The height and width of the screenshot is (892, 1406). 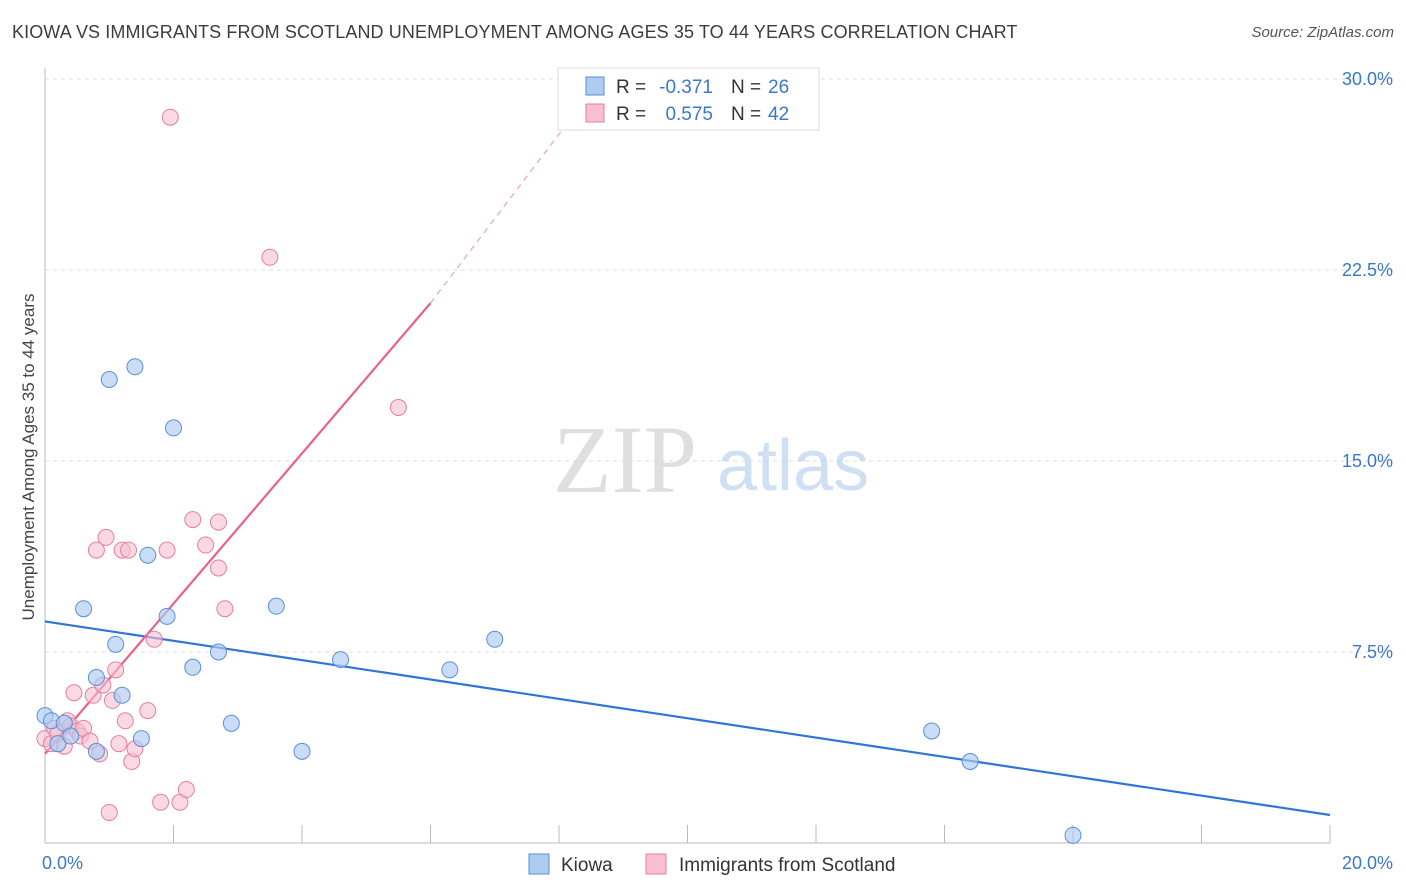 I want to click on watermark: ZIP atlas, so click(x=711, y=459).